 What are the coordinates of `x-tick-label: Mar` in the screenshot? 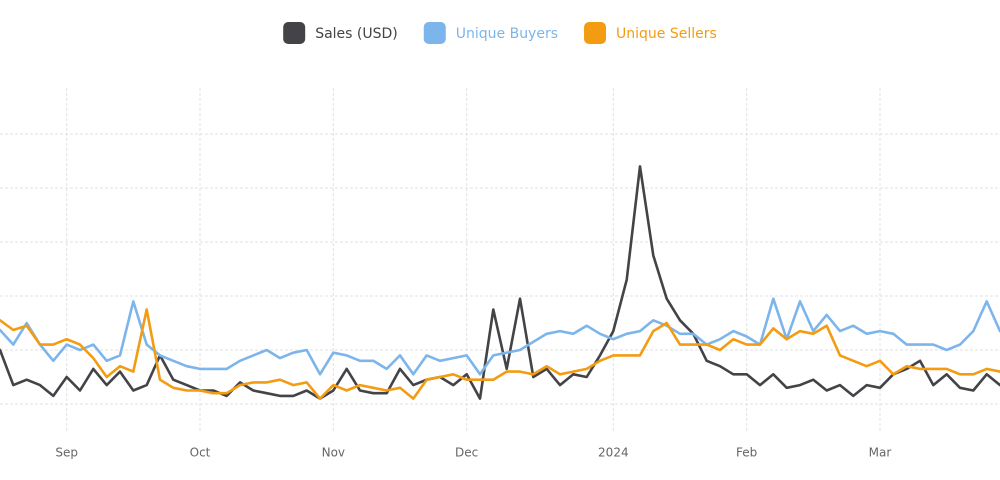 It's located at (880, 453).